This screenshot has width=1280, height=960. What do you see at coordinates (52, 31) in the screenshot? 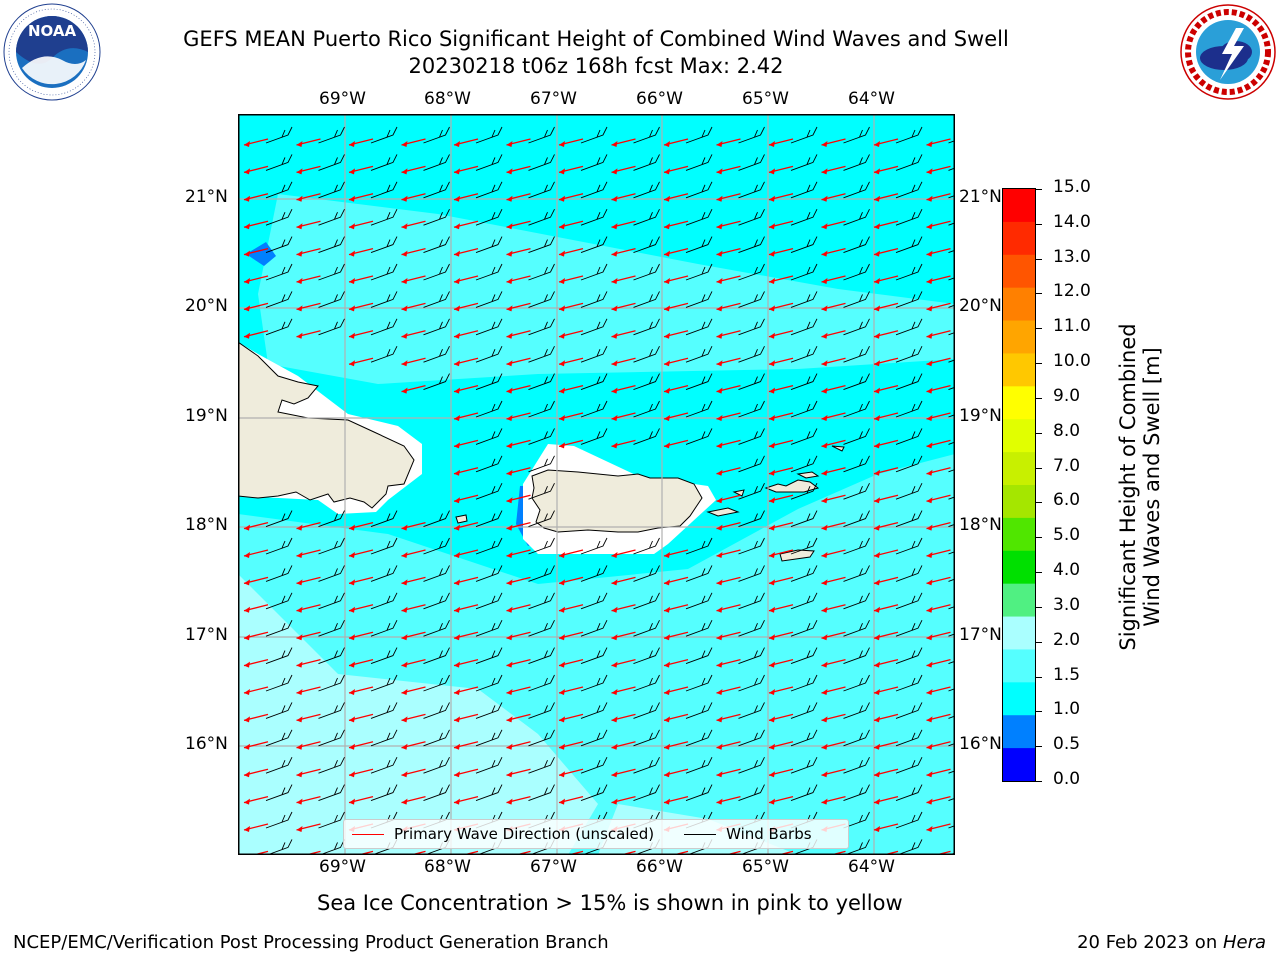
I see `svg-text: NOAA` at bounding box center [52, 31].